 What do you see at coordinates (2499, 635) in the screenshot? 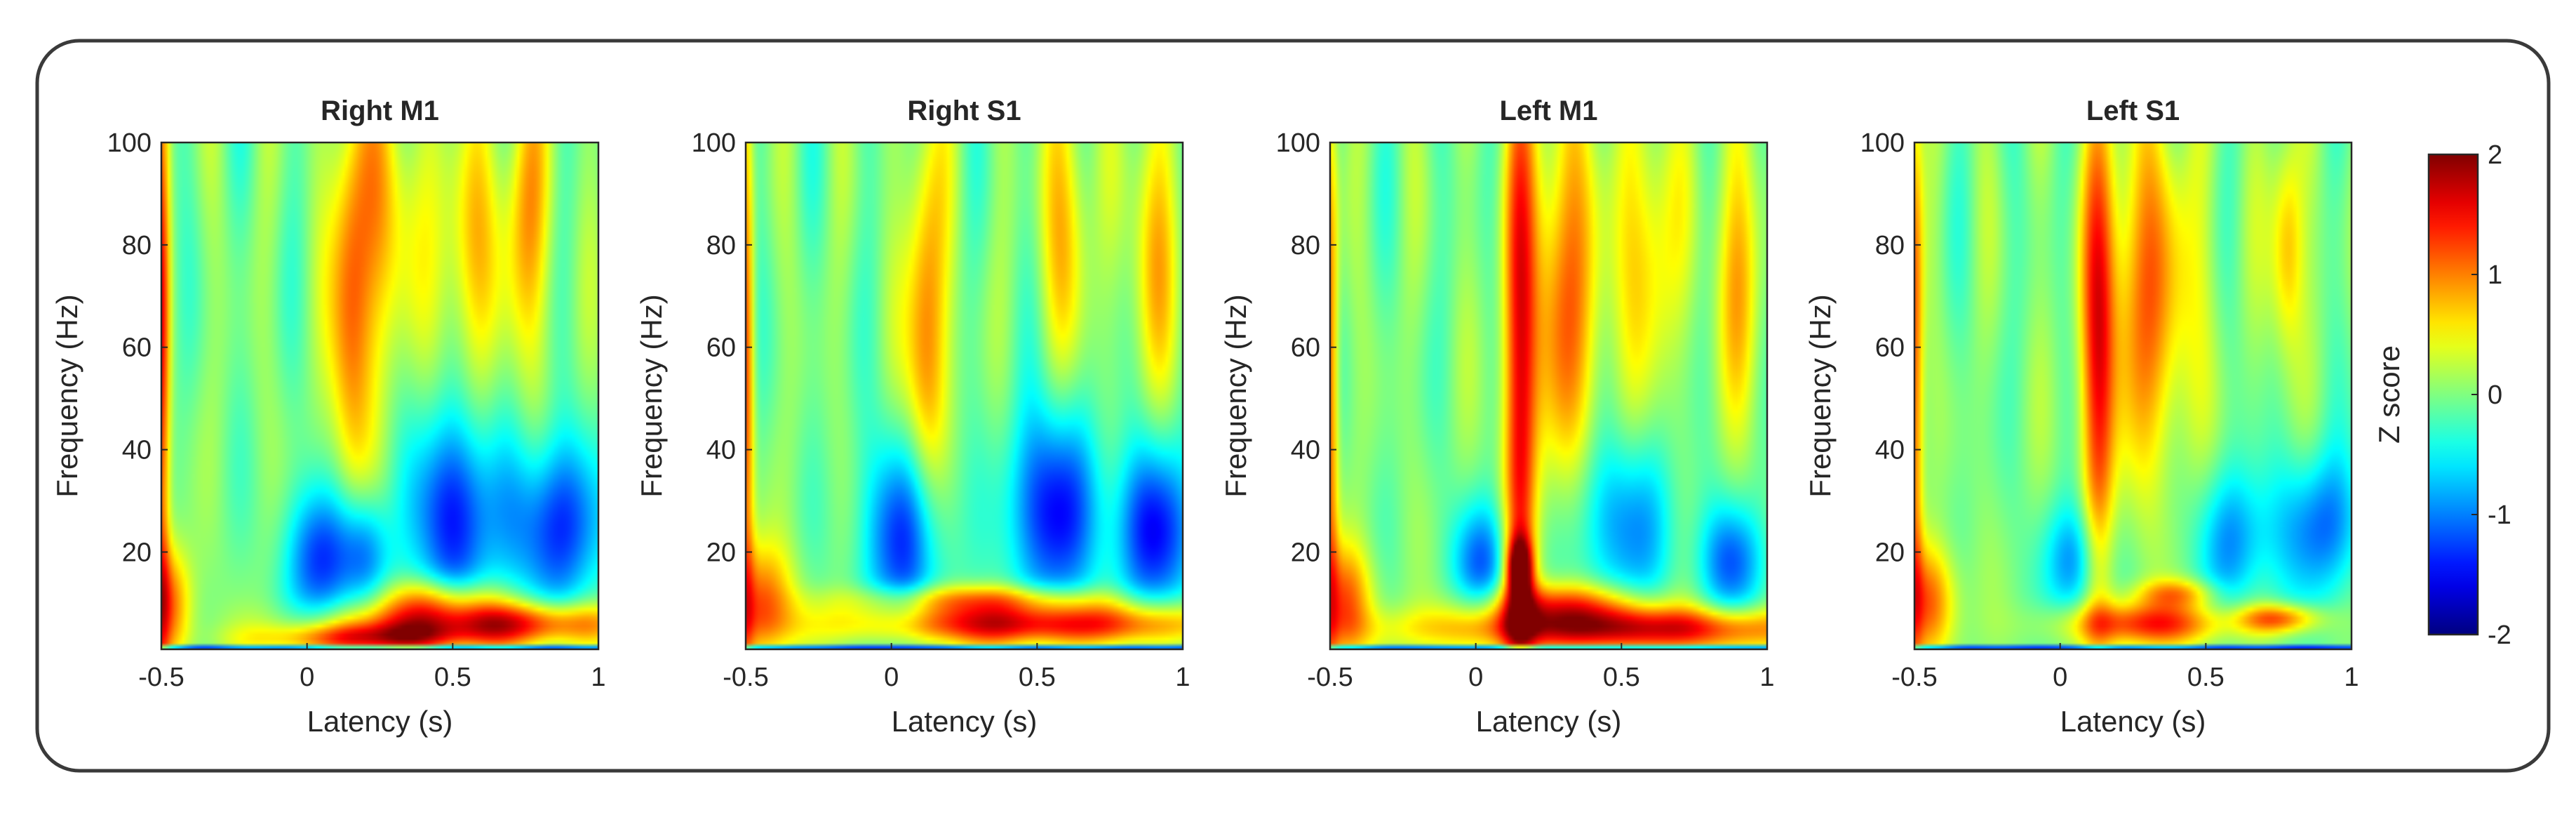
I see `colorbar-tick-label: -2` at bounding box center [2499, 635].